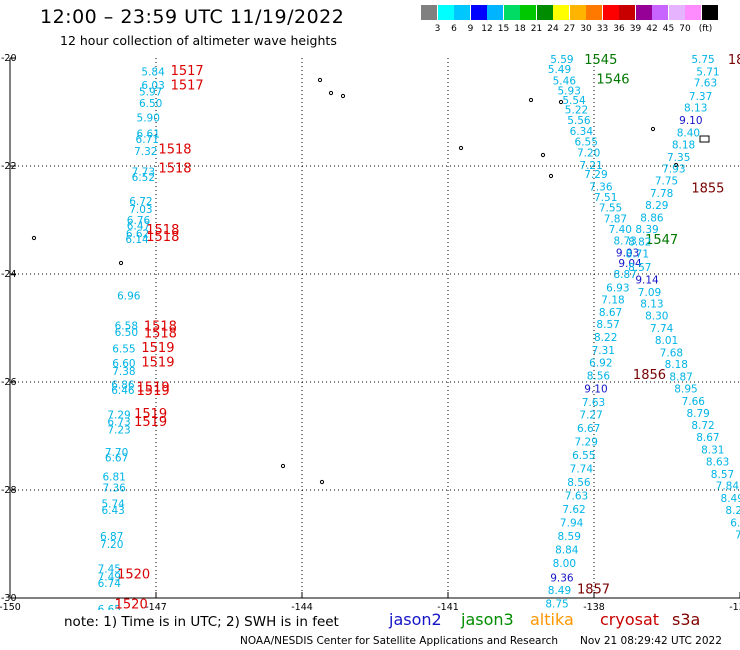 The image size is (740, 650). Describe the element at coordinates (574, 101) in the screenshot. I see `swh-value-label: 5.54` at that location.